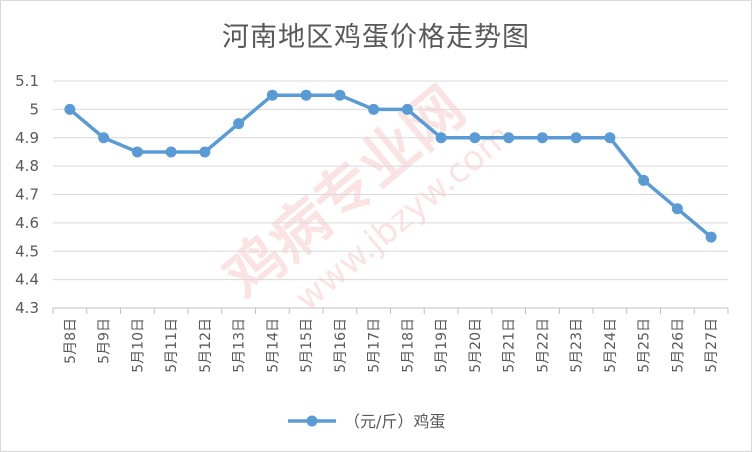  Describe the element at coordinates (27, 166) in the screenshot. I see `y-tick-label: 4.8` at that location.